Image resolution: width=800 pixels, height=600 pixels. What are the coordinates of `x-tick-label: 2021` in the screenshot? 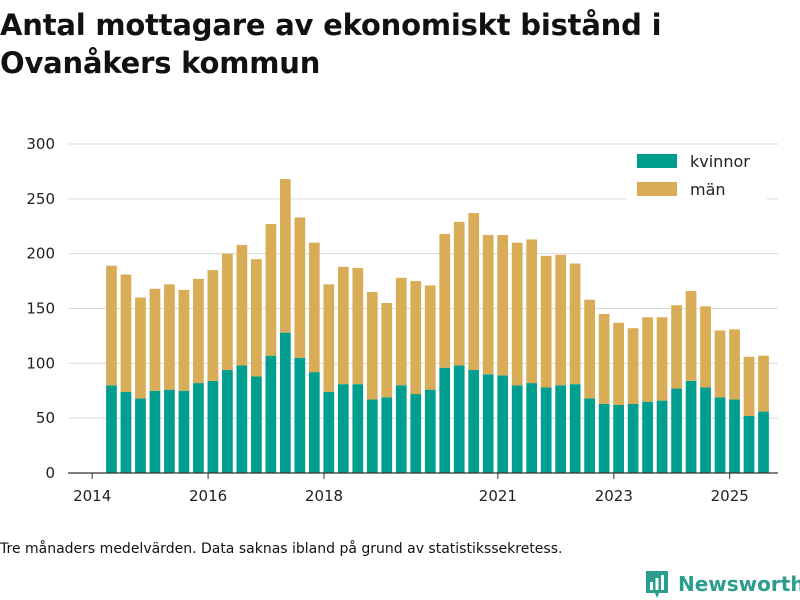 It's located at (498, 496).